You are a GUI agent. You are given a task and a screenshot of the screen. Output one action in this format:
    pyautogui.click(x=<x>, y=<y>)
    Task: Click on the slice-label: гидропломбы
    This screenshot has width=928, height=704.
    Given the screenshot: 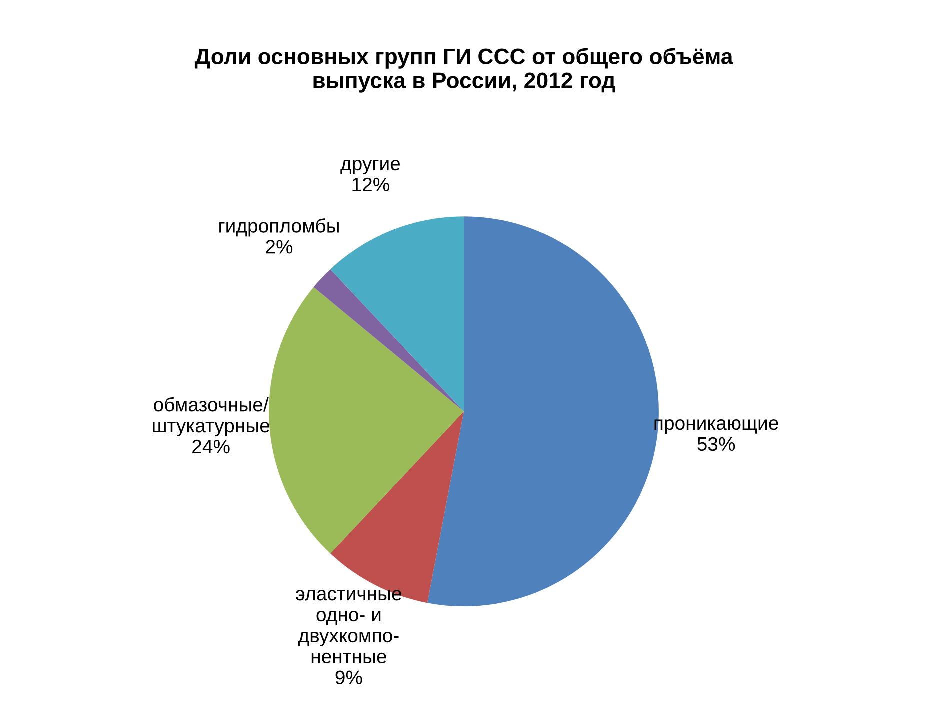 What is the action you would take?
    pyautogui.click(x=279, y=227)
    